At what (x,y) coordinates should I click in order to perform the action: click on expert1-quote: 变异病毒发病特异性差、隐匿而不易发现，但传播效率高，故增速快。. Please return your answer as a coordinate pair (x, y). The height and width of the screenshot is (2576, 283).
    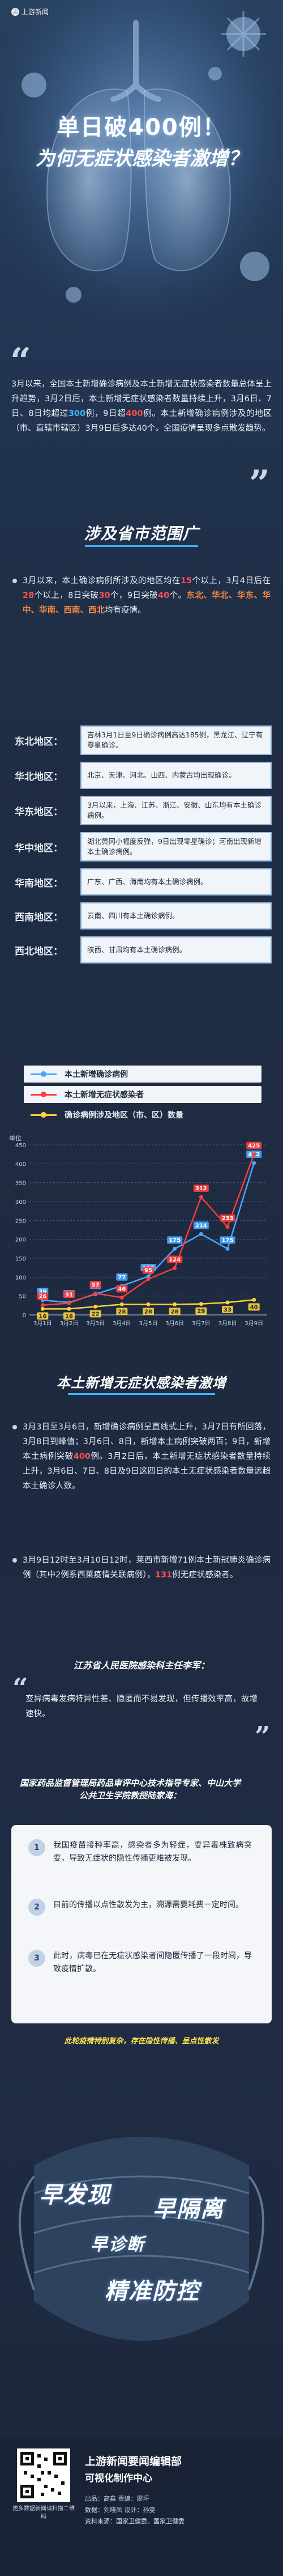
    Looking at the image, I should click on (141, 1706).